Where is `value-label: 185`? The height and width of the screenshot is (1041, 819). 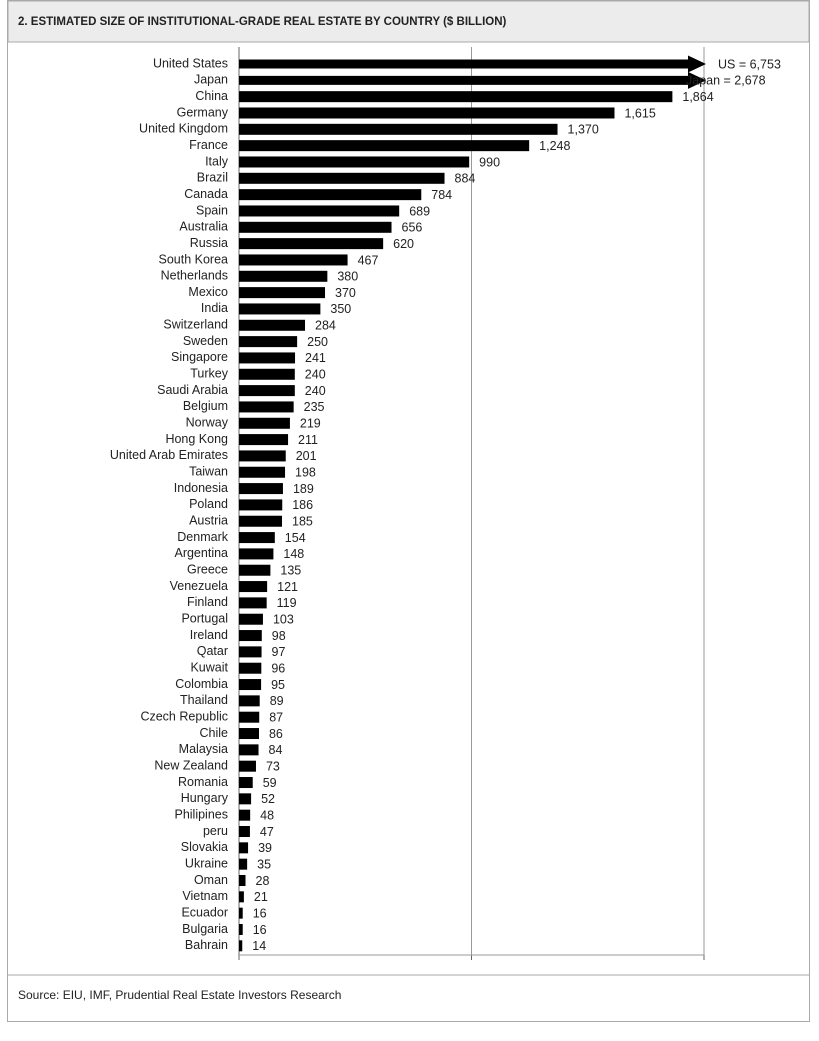
value-label: 185 is located at coordinates (302, 522).